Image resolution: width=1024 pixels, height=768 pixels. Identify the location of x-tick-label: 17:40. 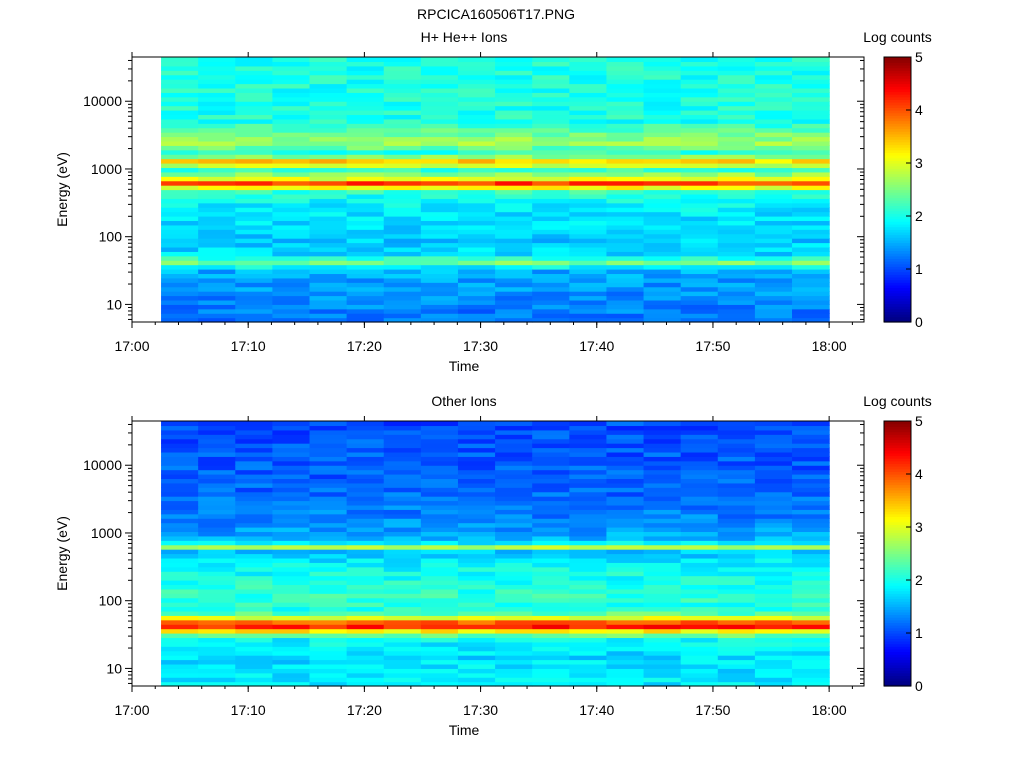
(596, 346).